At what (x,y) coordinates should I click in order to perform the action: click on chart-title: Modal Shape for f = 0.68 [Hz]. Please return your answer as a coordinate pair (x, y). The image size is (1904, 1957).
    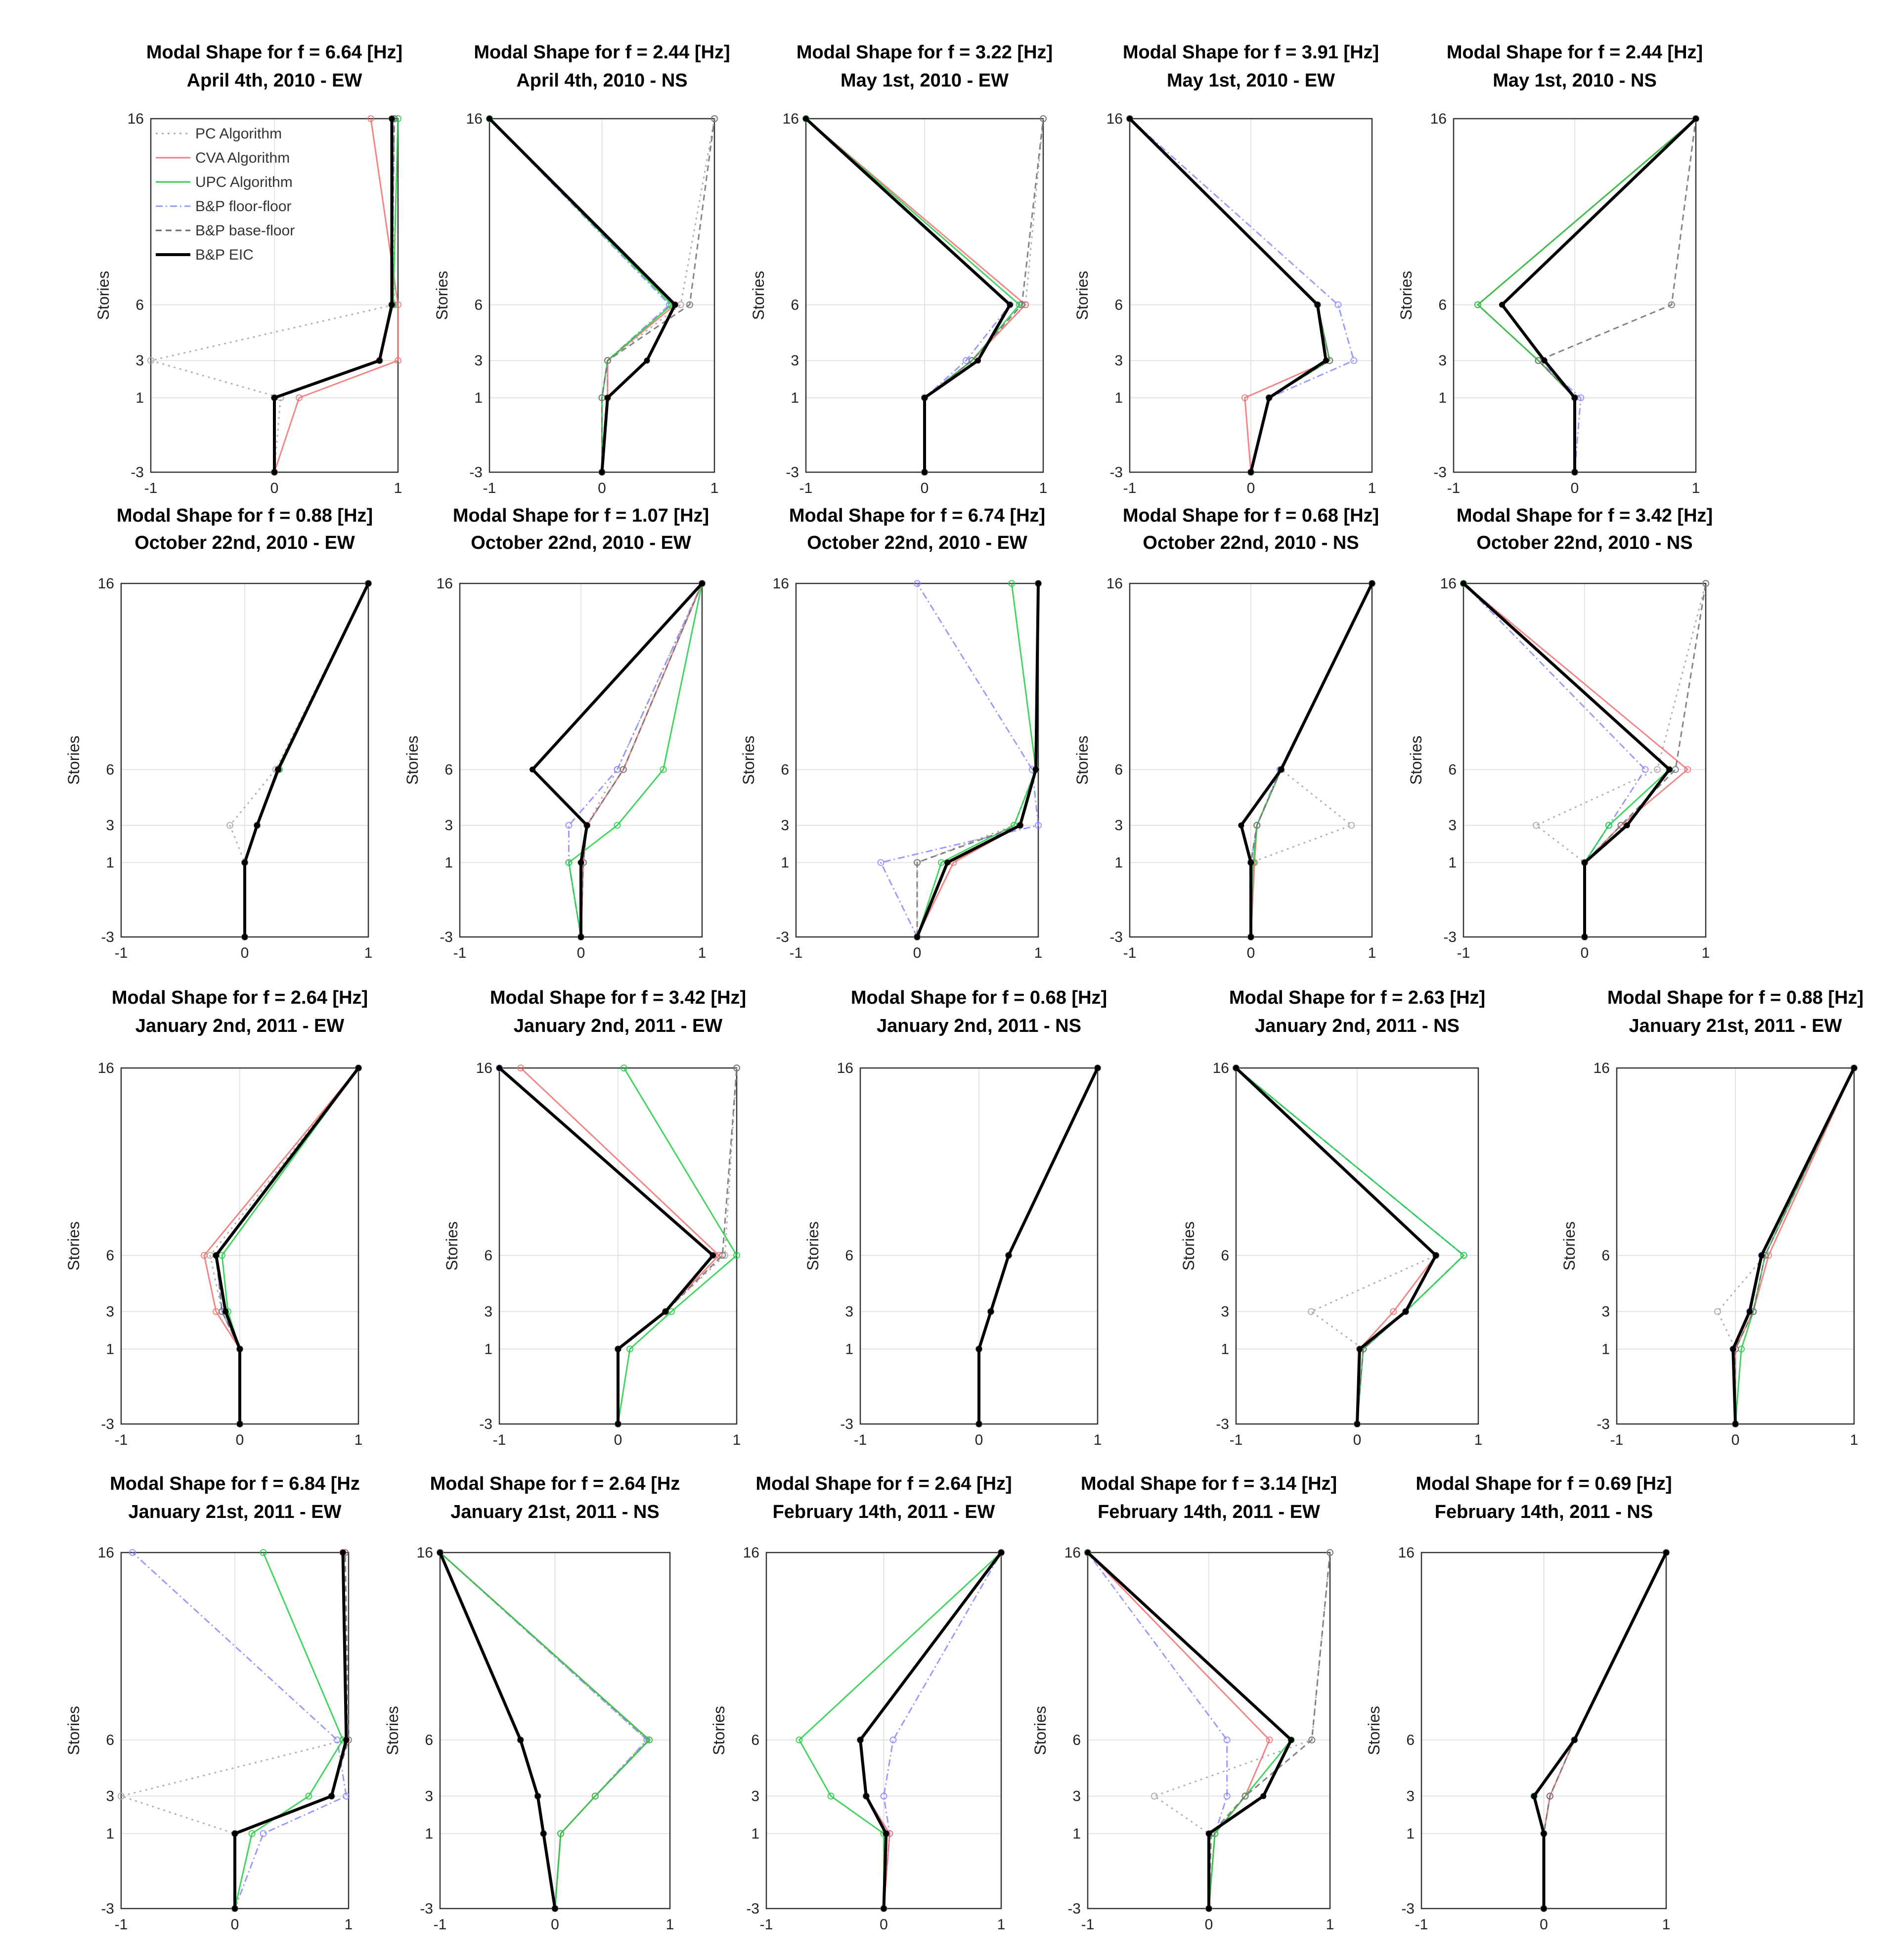
    Looking at the image, I should click on (979, 998).